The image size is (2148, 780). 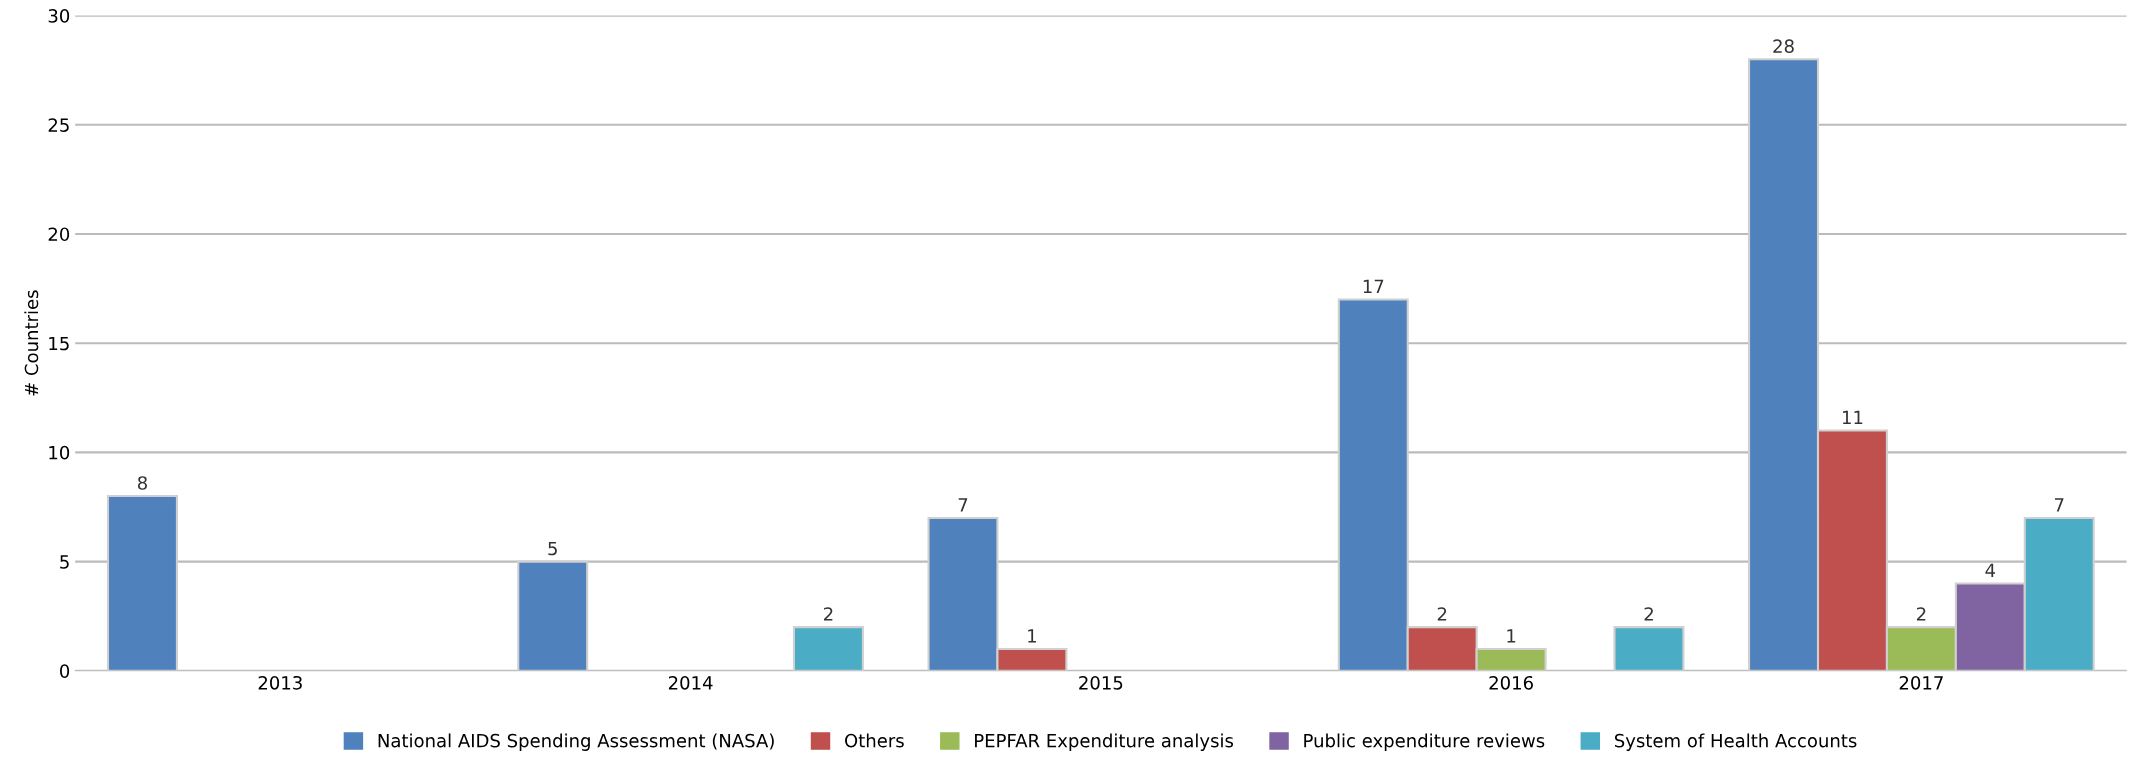 I want to click on x-tick-label: 2016, so click(x=1511, y=682).